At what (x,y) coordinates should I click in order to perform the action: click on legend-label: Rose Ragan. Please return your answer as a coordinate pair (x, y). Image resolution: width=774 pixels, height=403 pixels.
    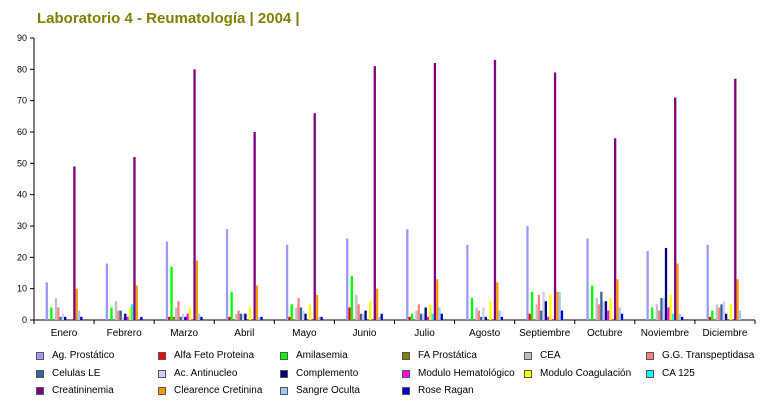
    Looking at the image, I should click on (446, 390).